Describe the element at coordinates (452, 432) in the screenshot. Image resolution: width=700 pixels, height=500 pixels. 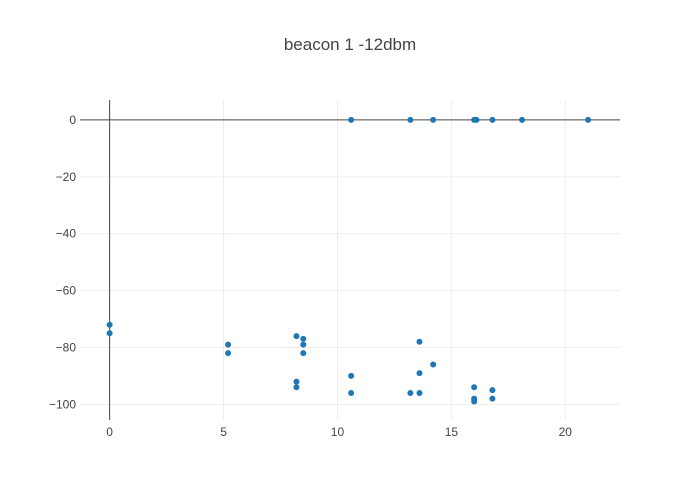
I see `x-tick-label: 15` at that location.